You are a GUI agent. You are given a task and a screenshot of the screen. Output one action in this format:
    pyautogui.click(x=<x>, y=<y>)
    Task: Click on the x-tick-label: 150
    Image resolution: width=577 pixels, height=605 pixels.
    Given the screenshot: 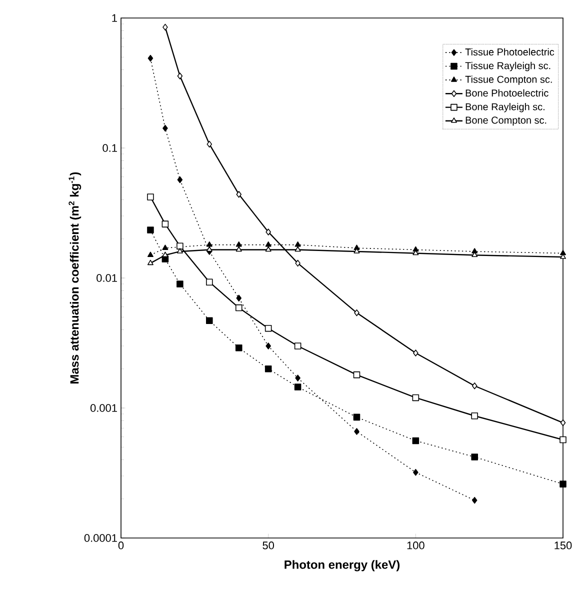 What is the action you would take?
    pyautogui.click(x=563, y=546)
    